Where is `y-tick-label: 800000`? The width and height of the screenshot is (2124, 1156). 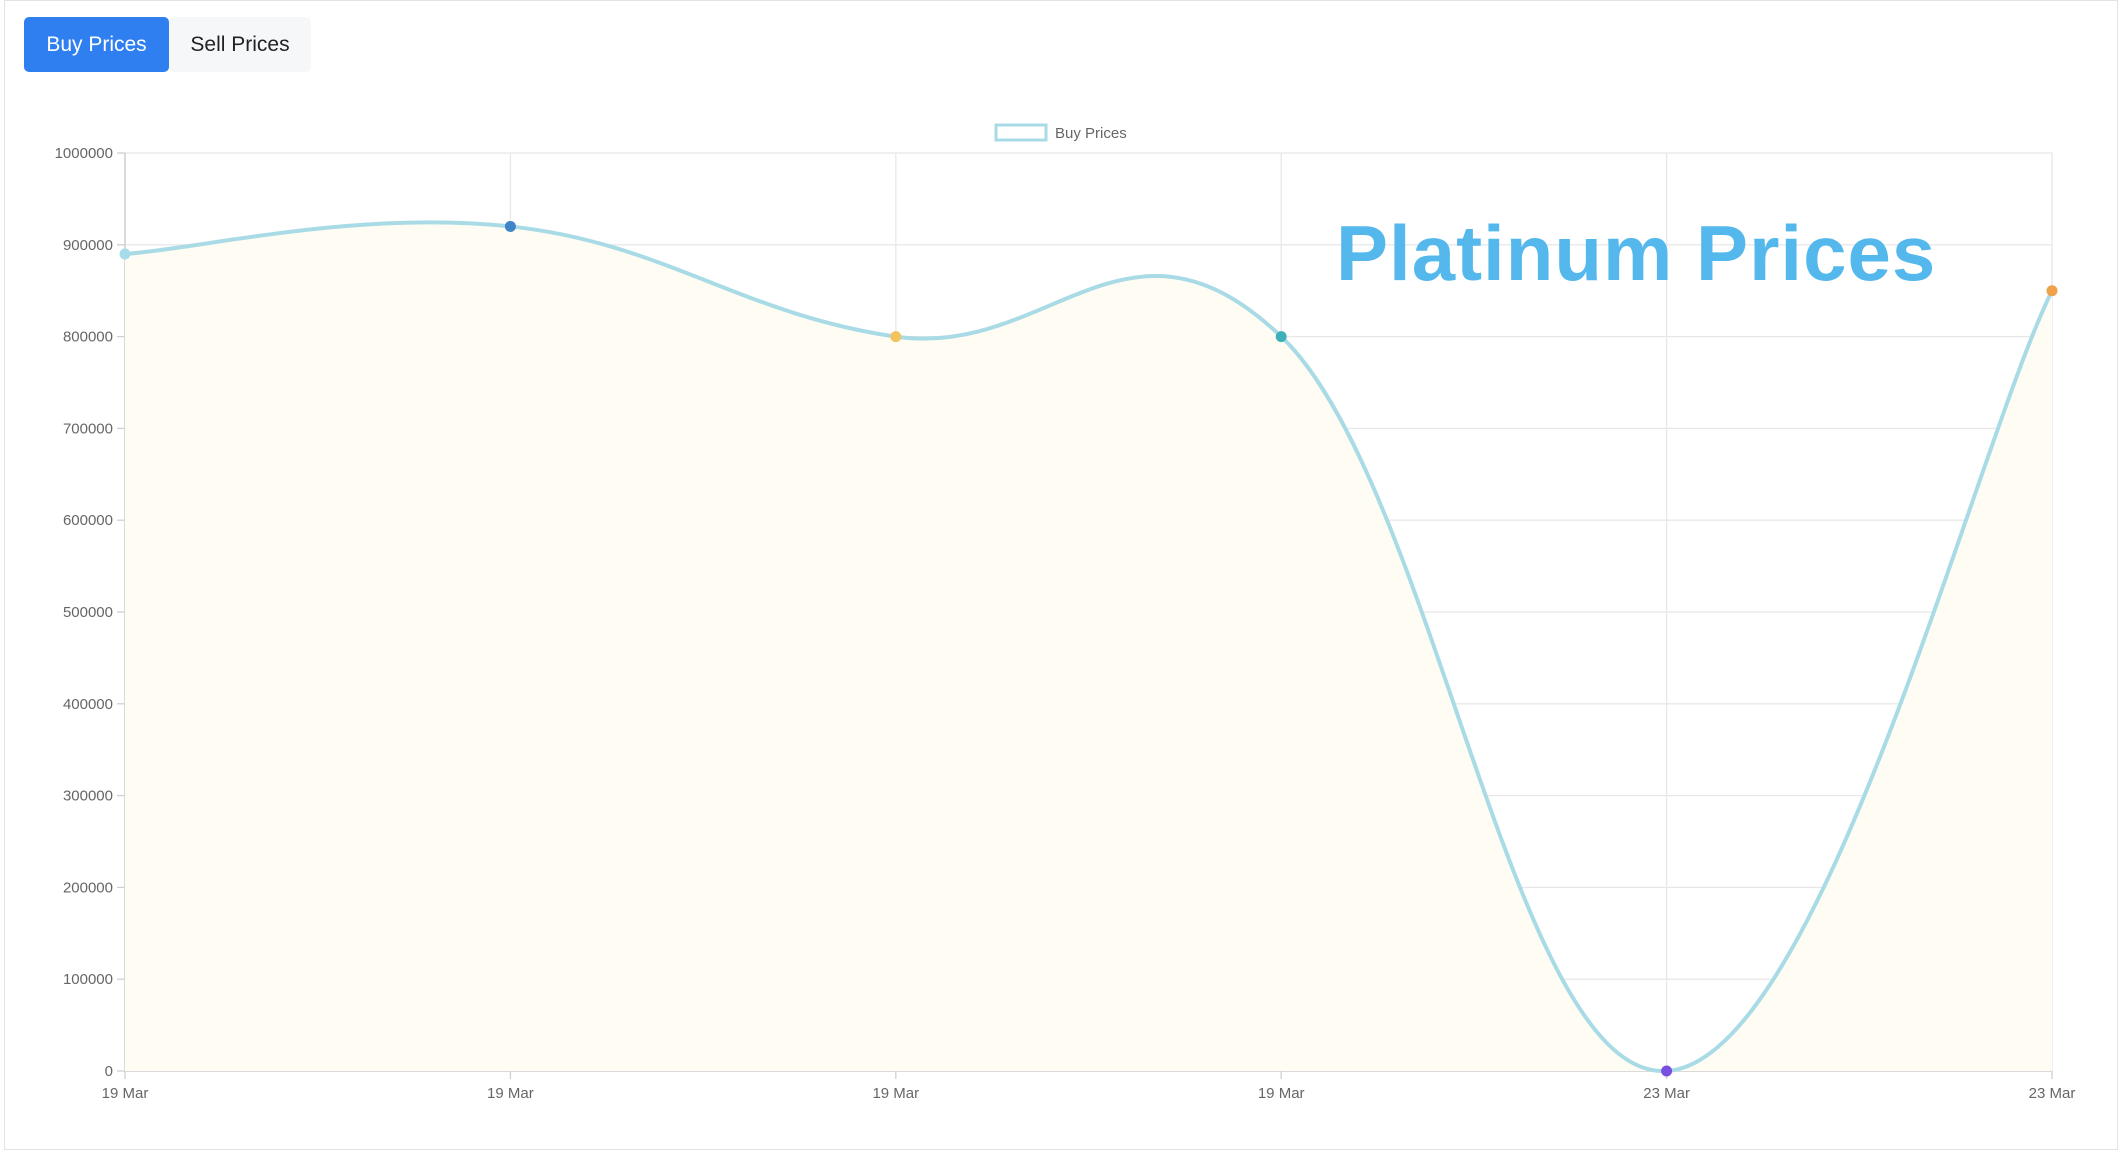 y-tick-label: 800000 is located at coordinates (88, 337).